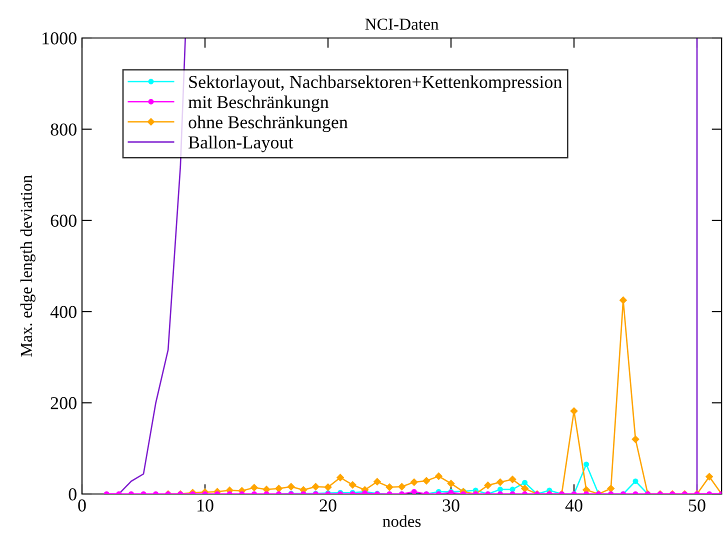 The image size is (726, 537). Describe the element at coordinates (63, 220) in the screenshot. I see `y-tick-label: 600` at that location.